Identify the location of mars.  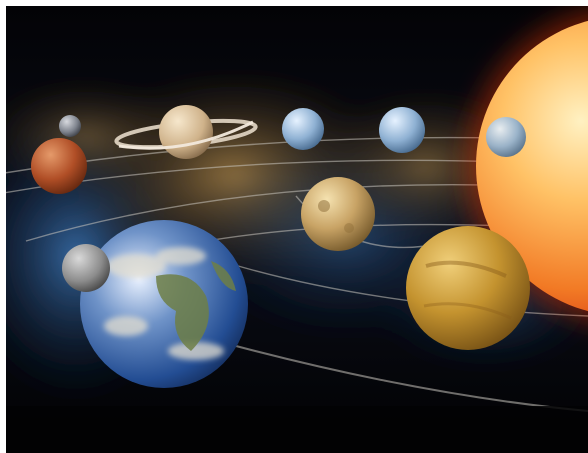
(59, 166).